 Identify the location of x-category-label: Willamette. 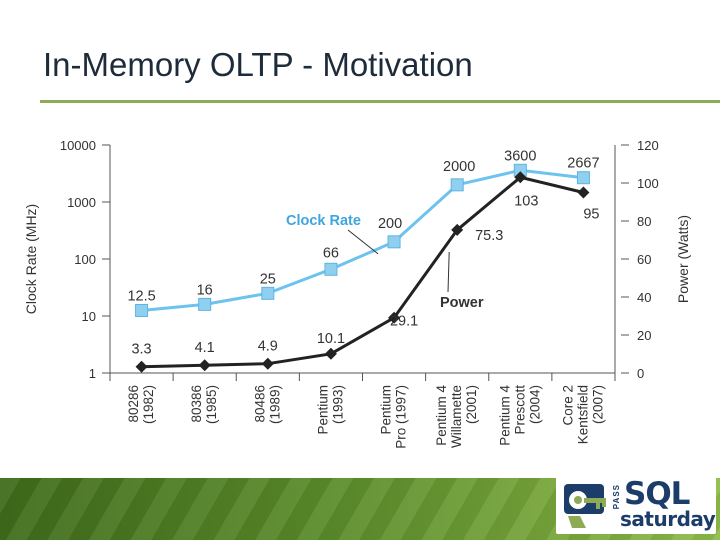
(456, 416).